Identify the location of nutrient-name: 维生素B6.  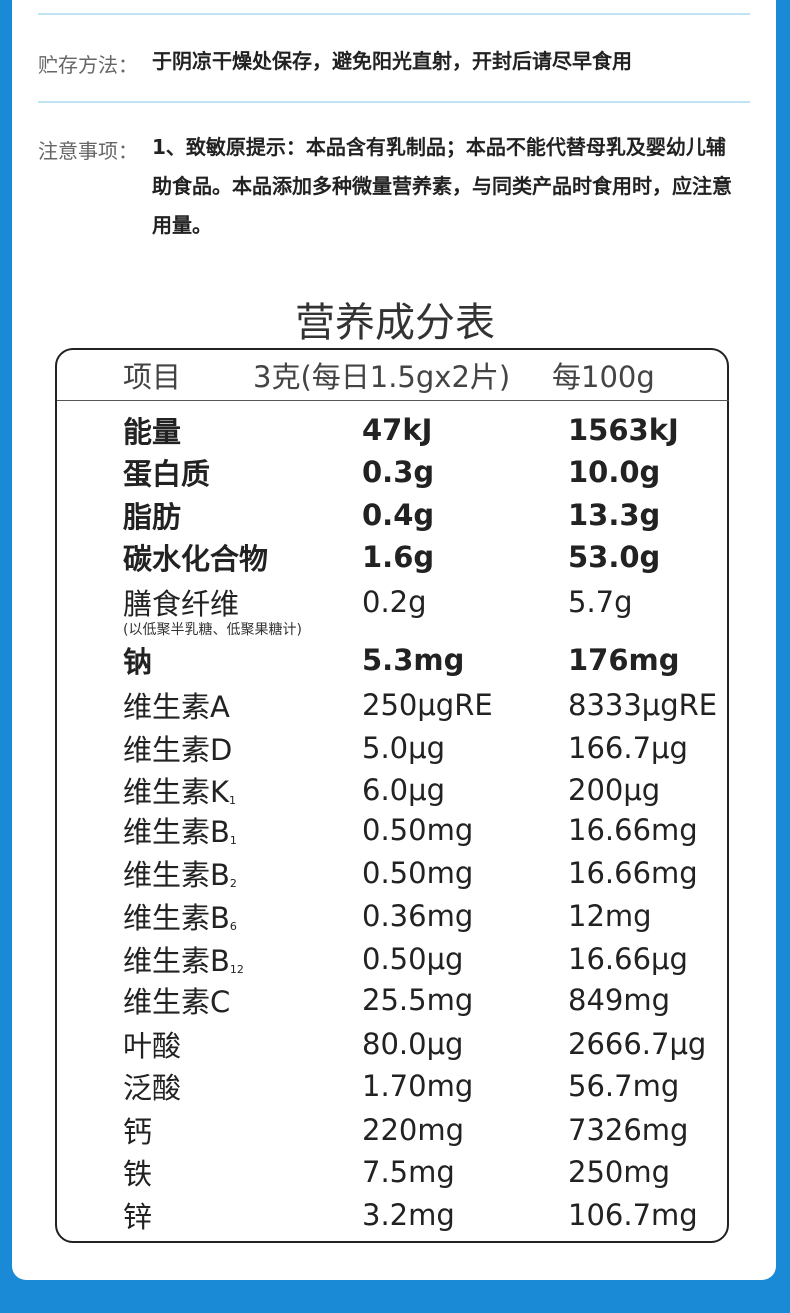
(180, 918).